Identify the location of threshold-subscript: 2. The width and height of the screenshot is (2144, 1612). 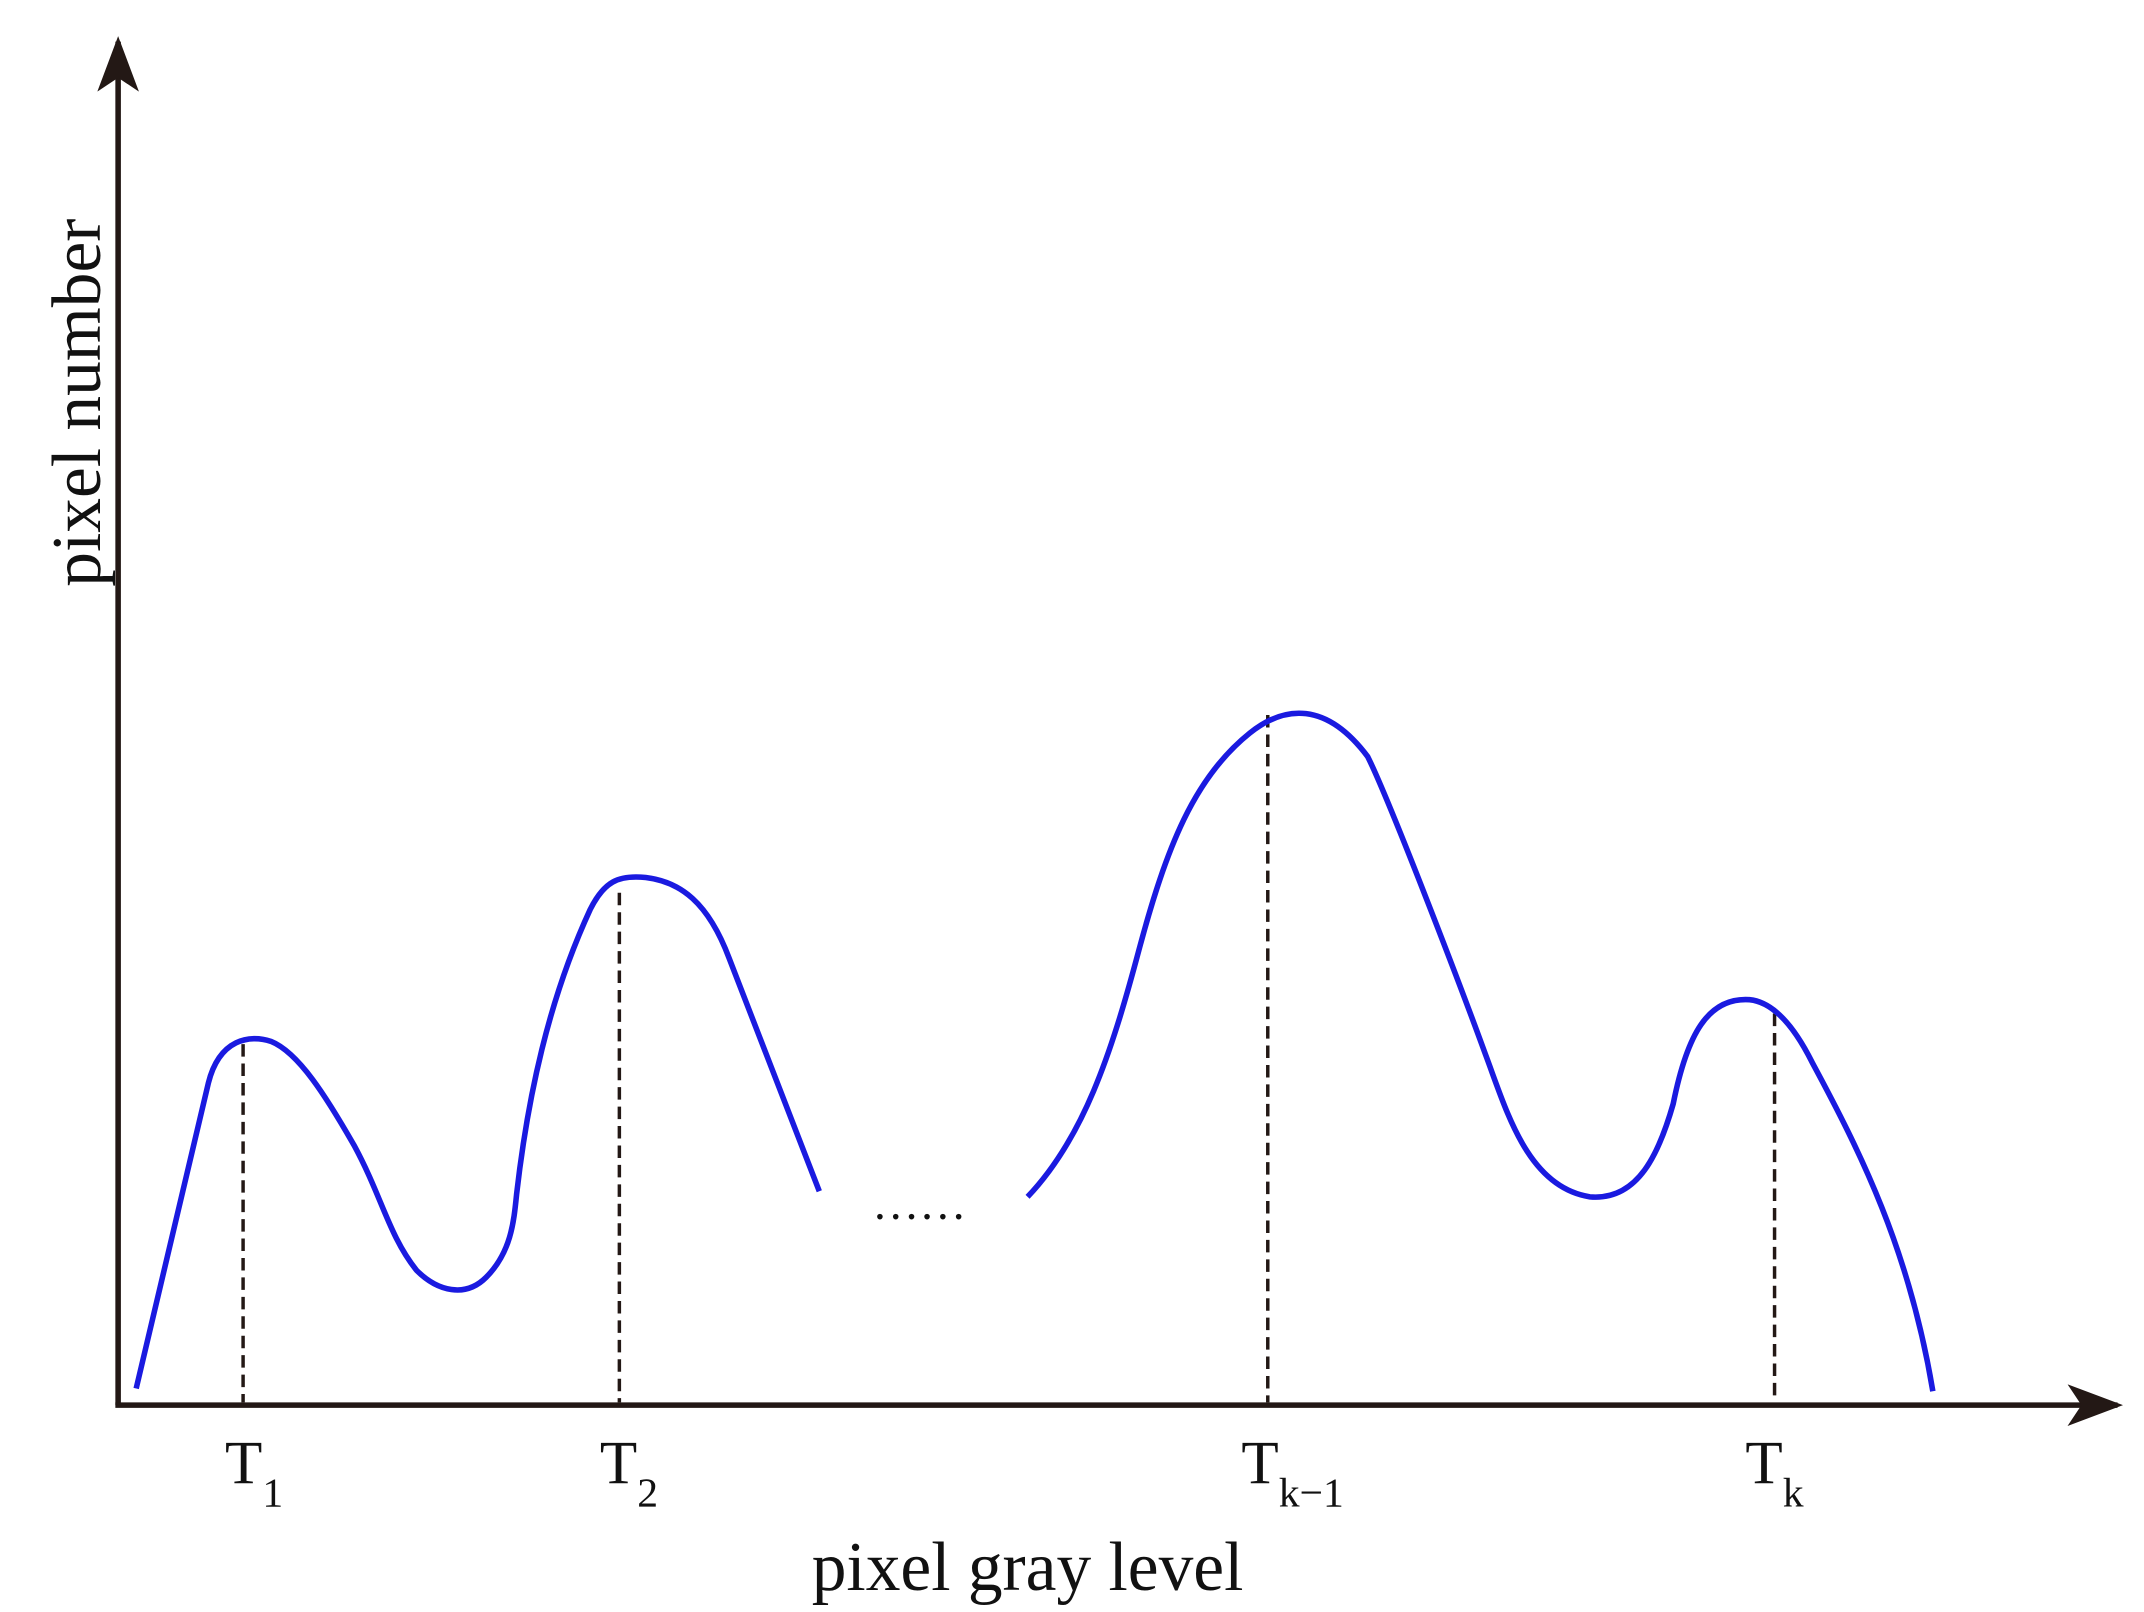
(647, 1493).